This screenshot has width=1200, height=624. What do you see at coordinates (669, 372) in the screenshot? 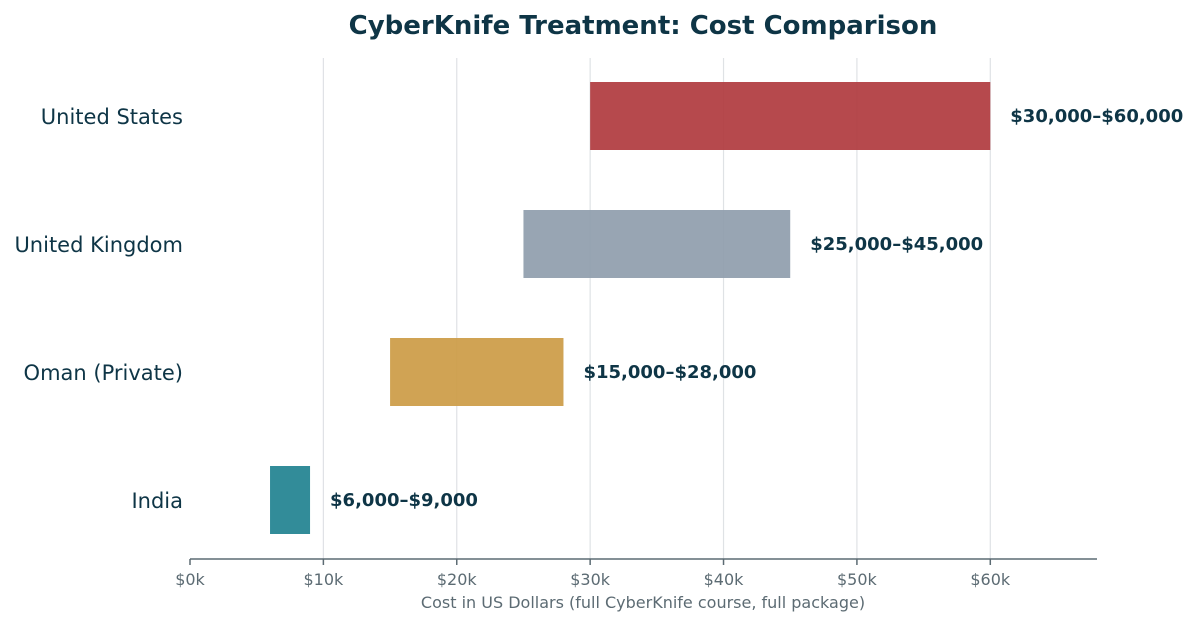
I see `range-value-label: $15,000–$28,000` at bounding box center [669, 372].